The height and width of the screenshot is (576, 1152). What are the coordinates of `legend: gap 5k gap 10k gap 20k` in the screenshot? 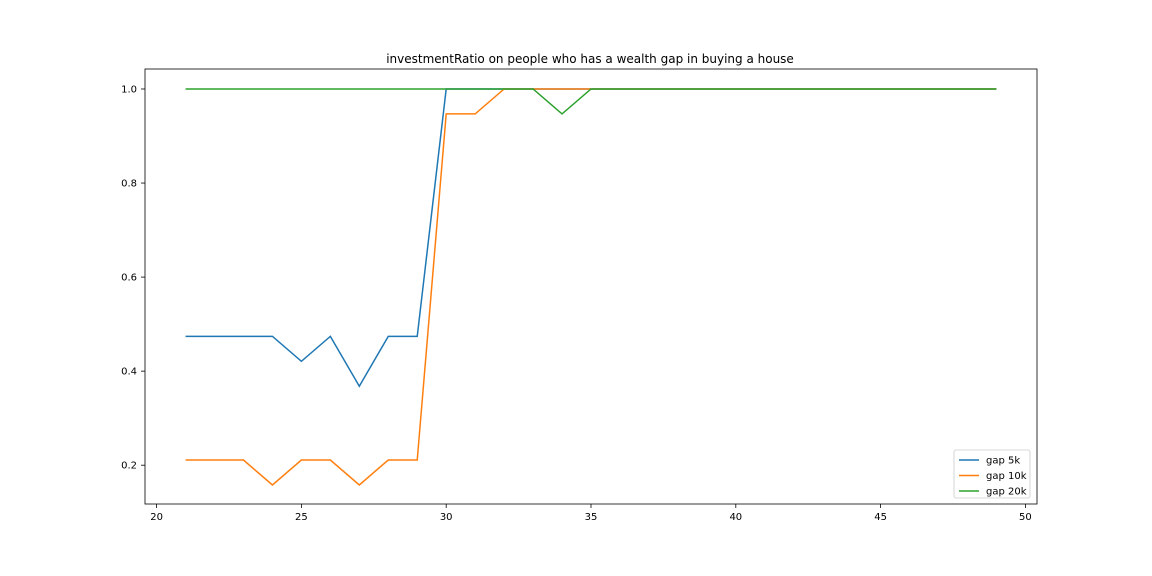 It's located at (992, 474).